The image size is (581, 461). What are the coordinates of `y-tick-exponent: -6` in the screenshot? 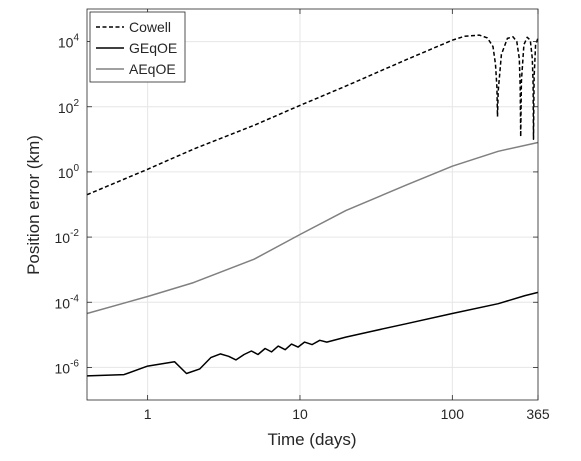 It's located at (74, 363).